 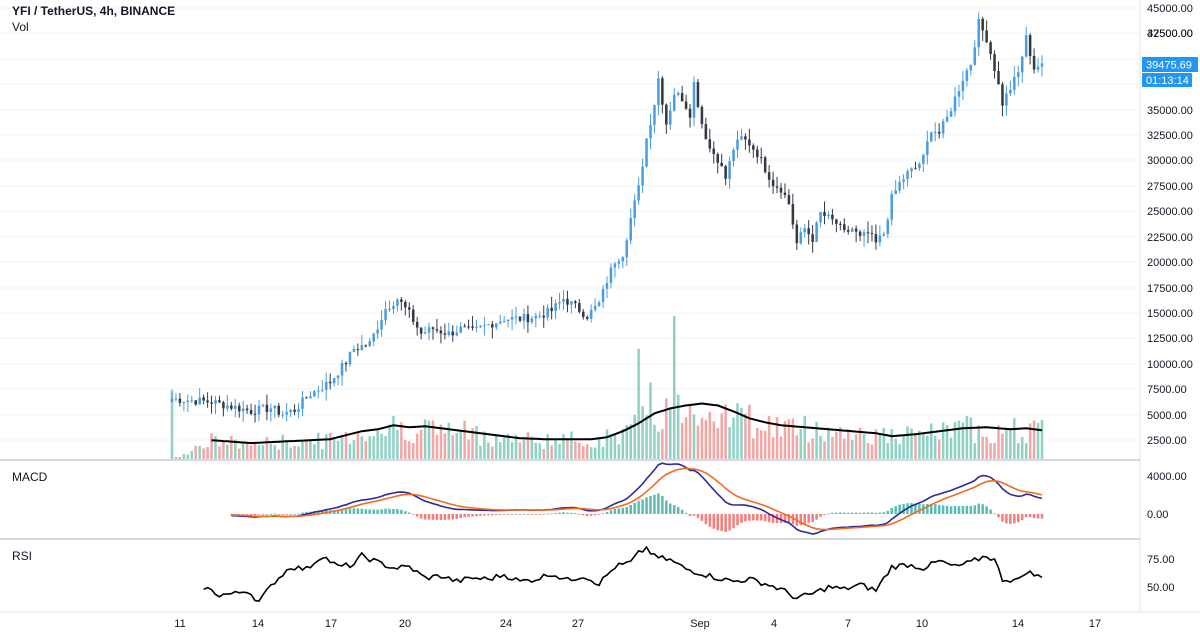 I want to click on price-tick-label: 30000.00, so click(x=1170, y=161).